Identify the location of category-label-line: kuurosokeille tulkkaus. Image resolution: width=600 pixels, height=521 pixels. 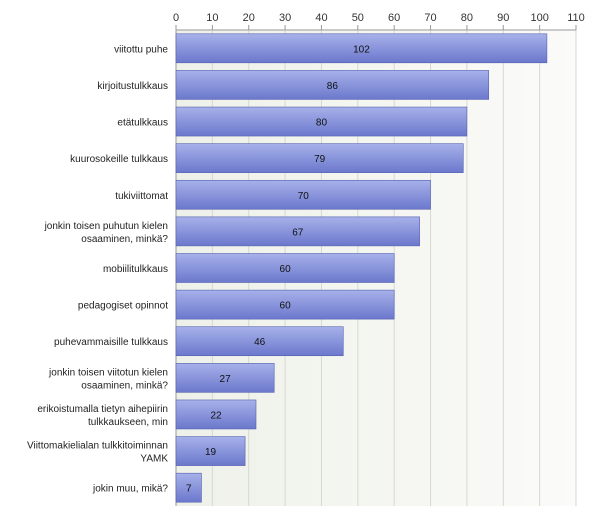
(119, 159).